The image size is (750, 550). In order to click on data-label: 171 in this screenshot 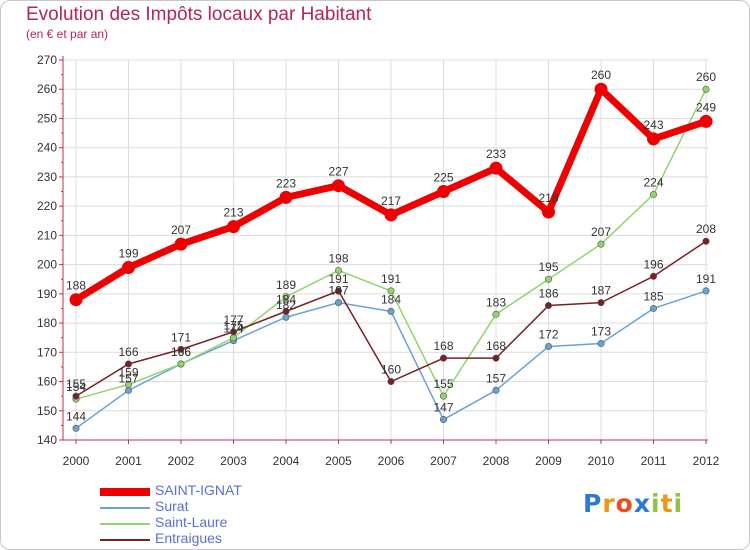, I will do `click(181, 337)`.